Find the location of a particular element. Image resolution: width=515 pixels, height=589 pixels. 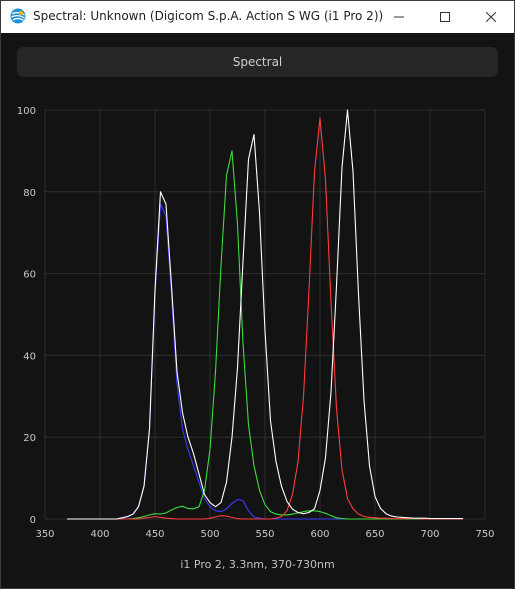

y-tick-label: 40 is located at coordinates (29, 356).